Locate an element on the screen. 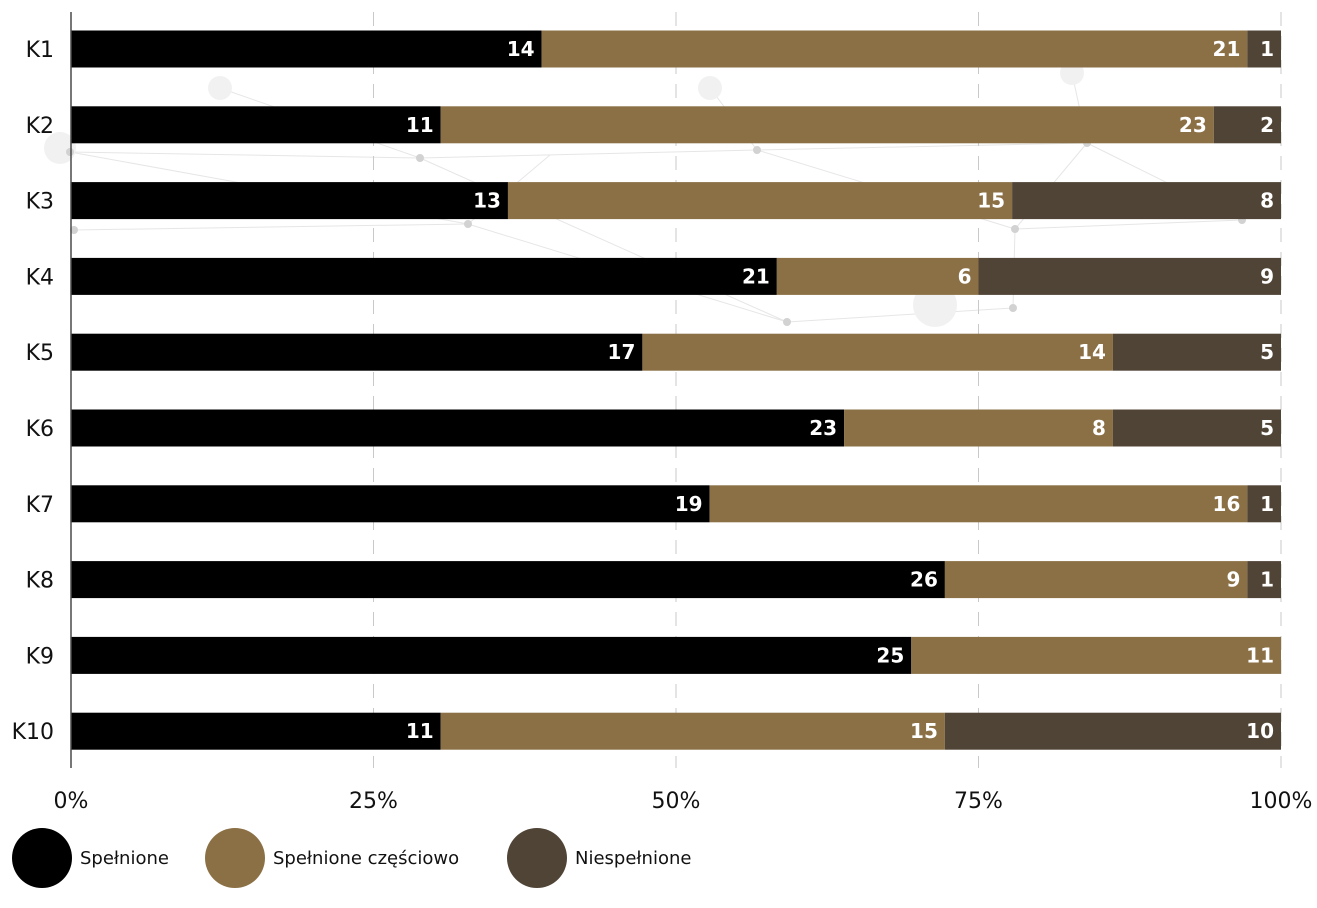 This screenshot has width=1317, height=908. data-label: 2 is located at coordinates (1267, 125).